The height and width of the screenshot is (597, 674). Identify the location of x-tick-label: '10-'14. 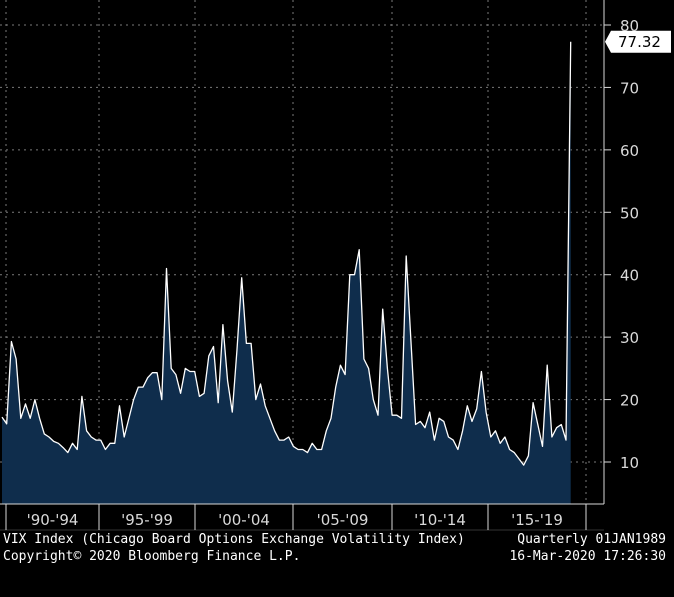
(440, 520).